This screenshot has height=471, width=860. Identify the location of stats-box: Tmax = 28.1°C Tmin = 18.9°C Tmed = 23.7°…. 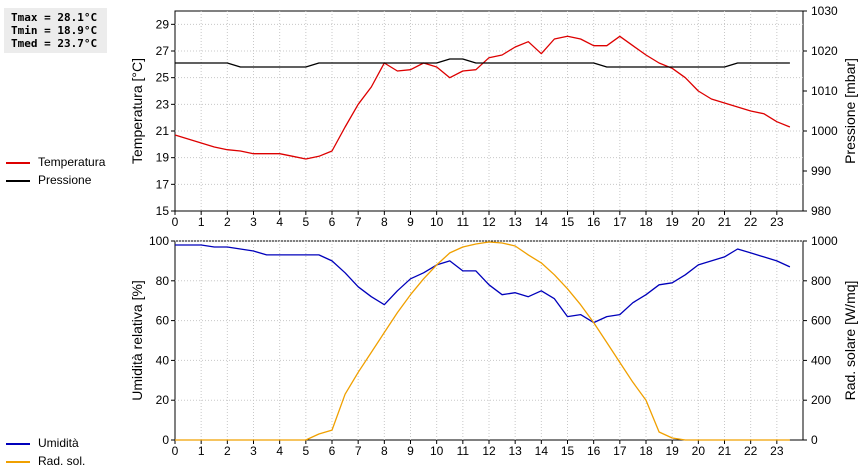
(55, 30).